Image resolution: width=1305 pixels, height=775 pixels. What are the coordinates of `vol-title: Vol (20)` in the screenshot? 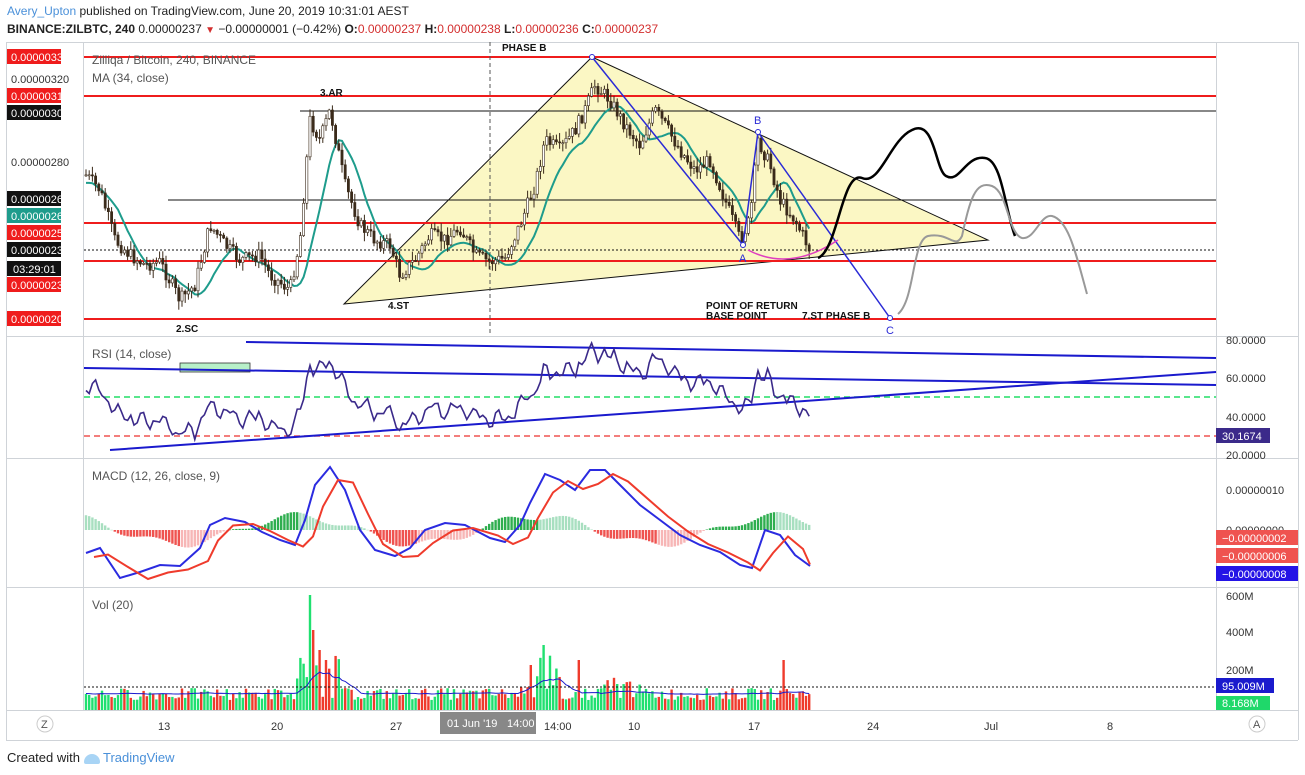 It's located at (112, 605).